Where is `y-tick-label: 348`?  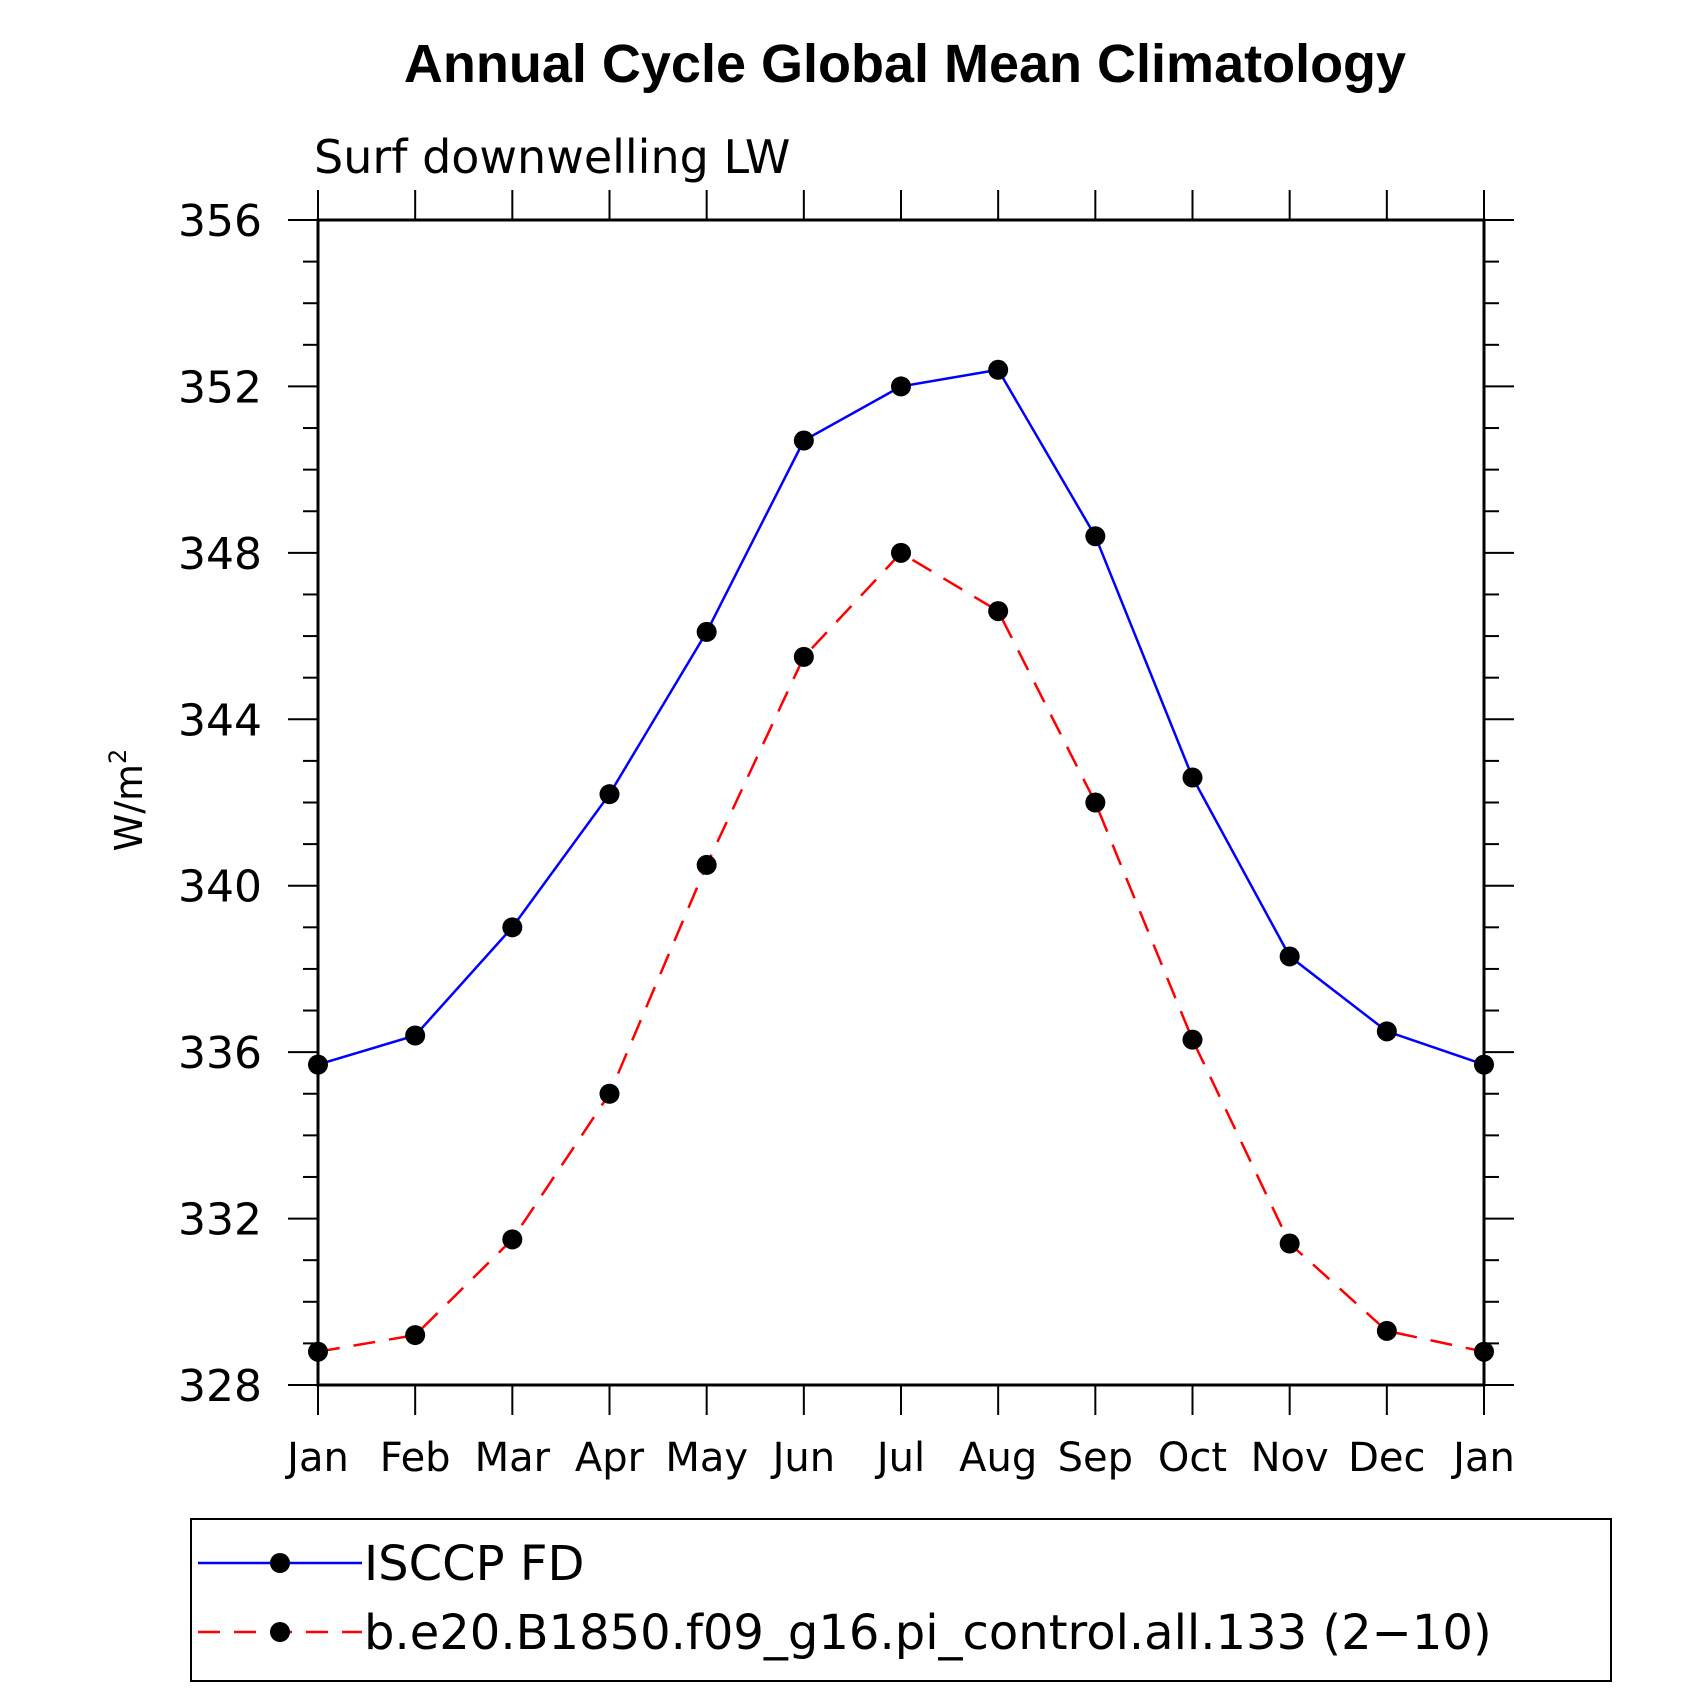
y-tick-label: 348 is located at coordinates (220, 554).